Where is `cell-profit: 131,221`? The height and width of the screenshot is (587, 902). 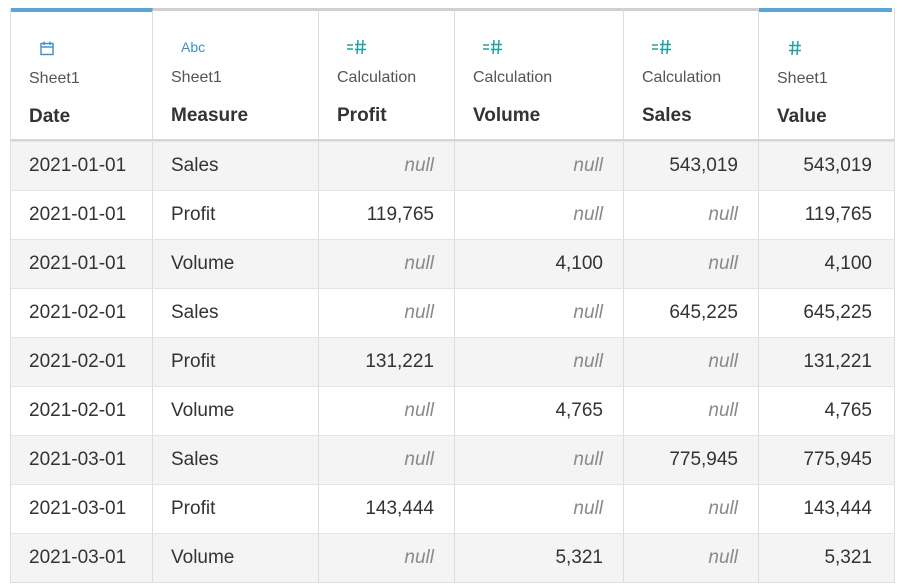 cell-profit: 131,221 is located at coordinates (387, 362).